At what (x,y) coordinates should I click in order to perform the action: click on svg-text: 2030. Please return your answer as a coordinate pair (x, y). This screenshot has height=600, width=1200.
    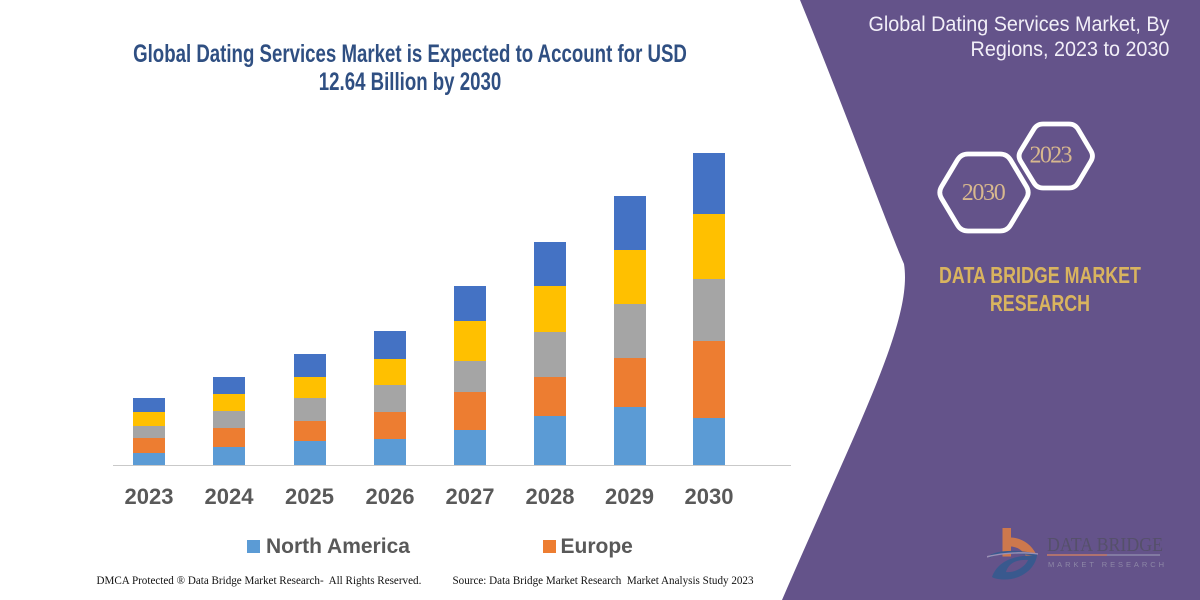
    Looking at the image, I should click on (984, 193).